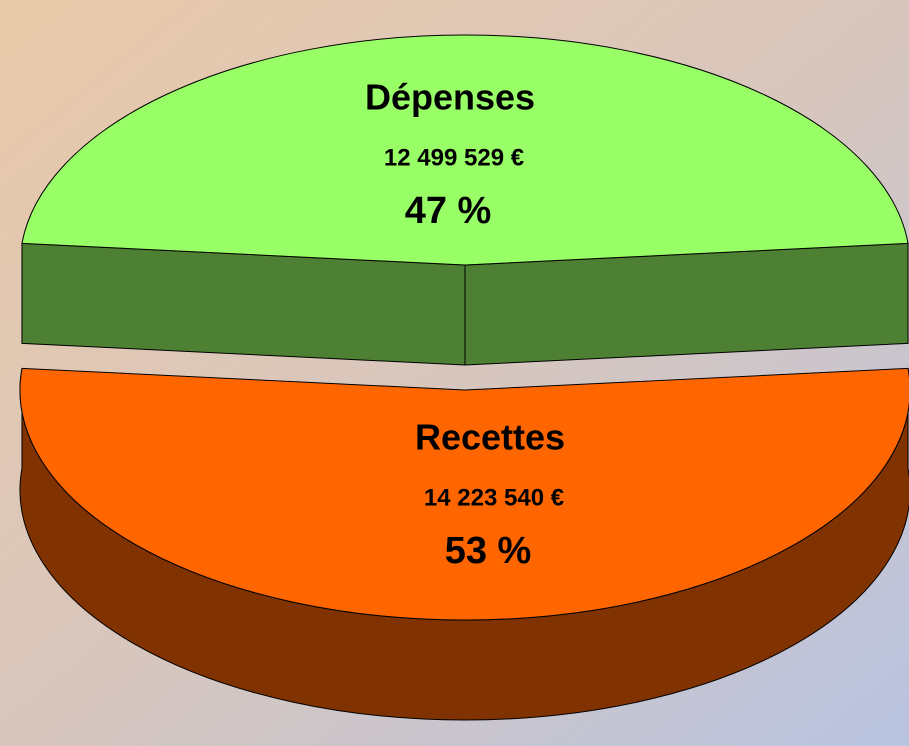 This screenshot has height=746, width=909. Describe the element at coordinates (448, 211) in the screenshot. I see `value-label: 47 %` at that location.